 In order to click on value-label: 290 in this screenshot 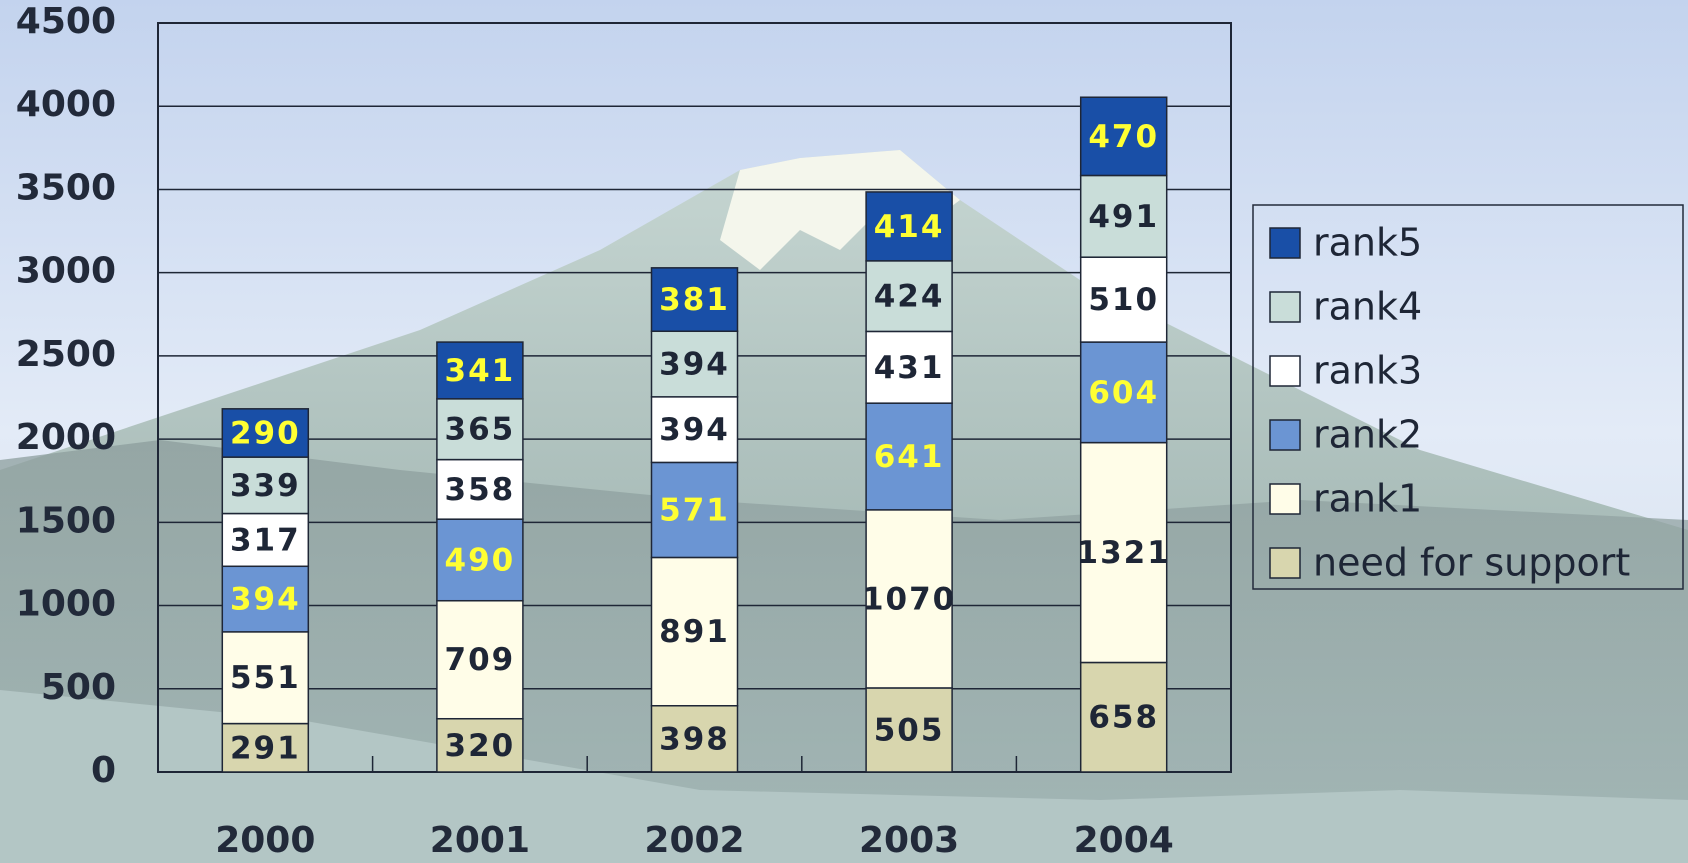, I will do `click(265, 433)`.